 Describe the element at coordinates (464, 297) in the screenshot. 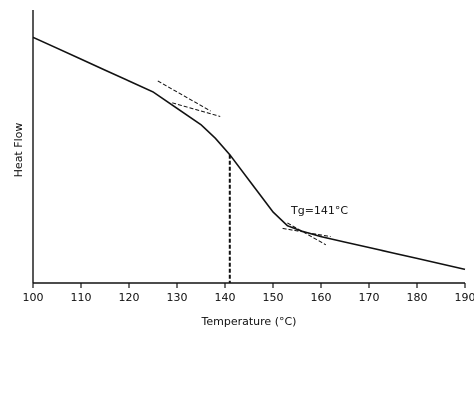

I see `x-tick-label: 190` at that location.